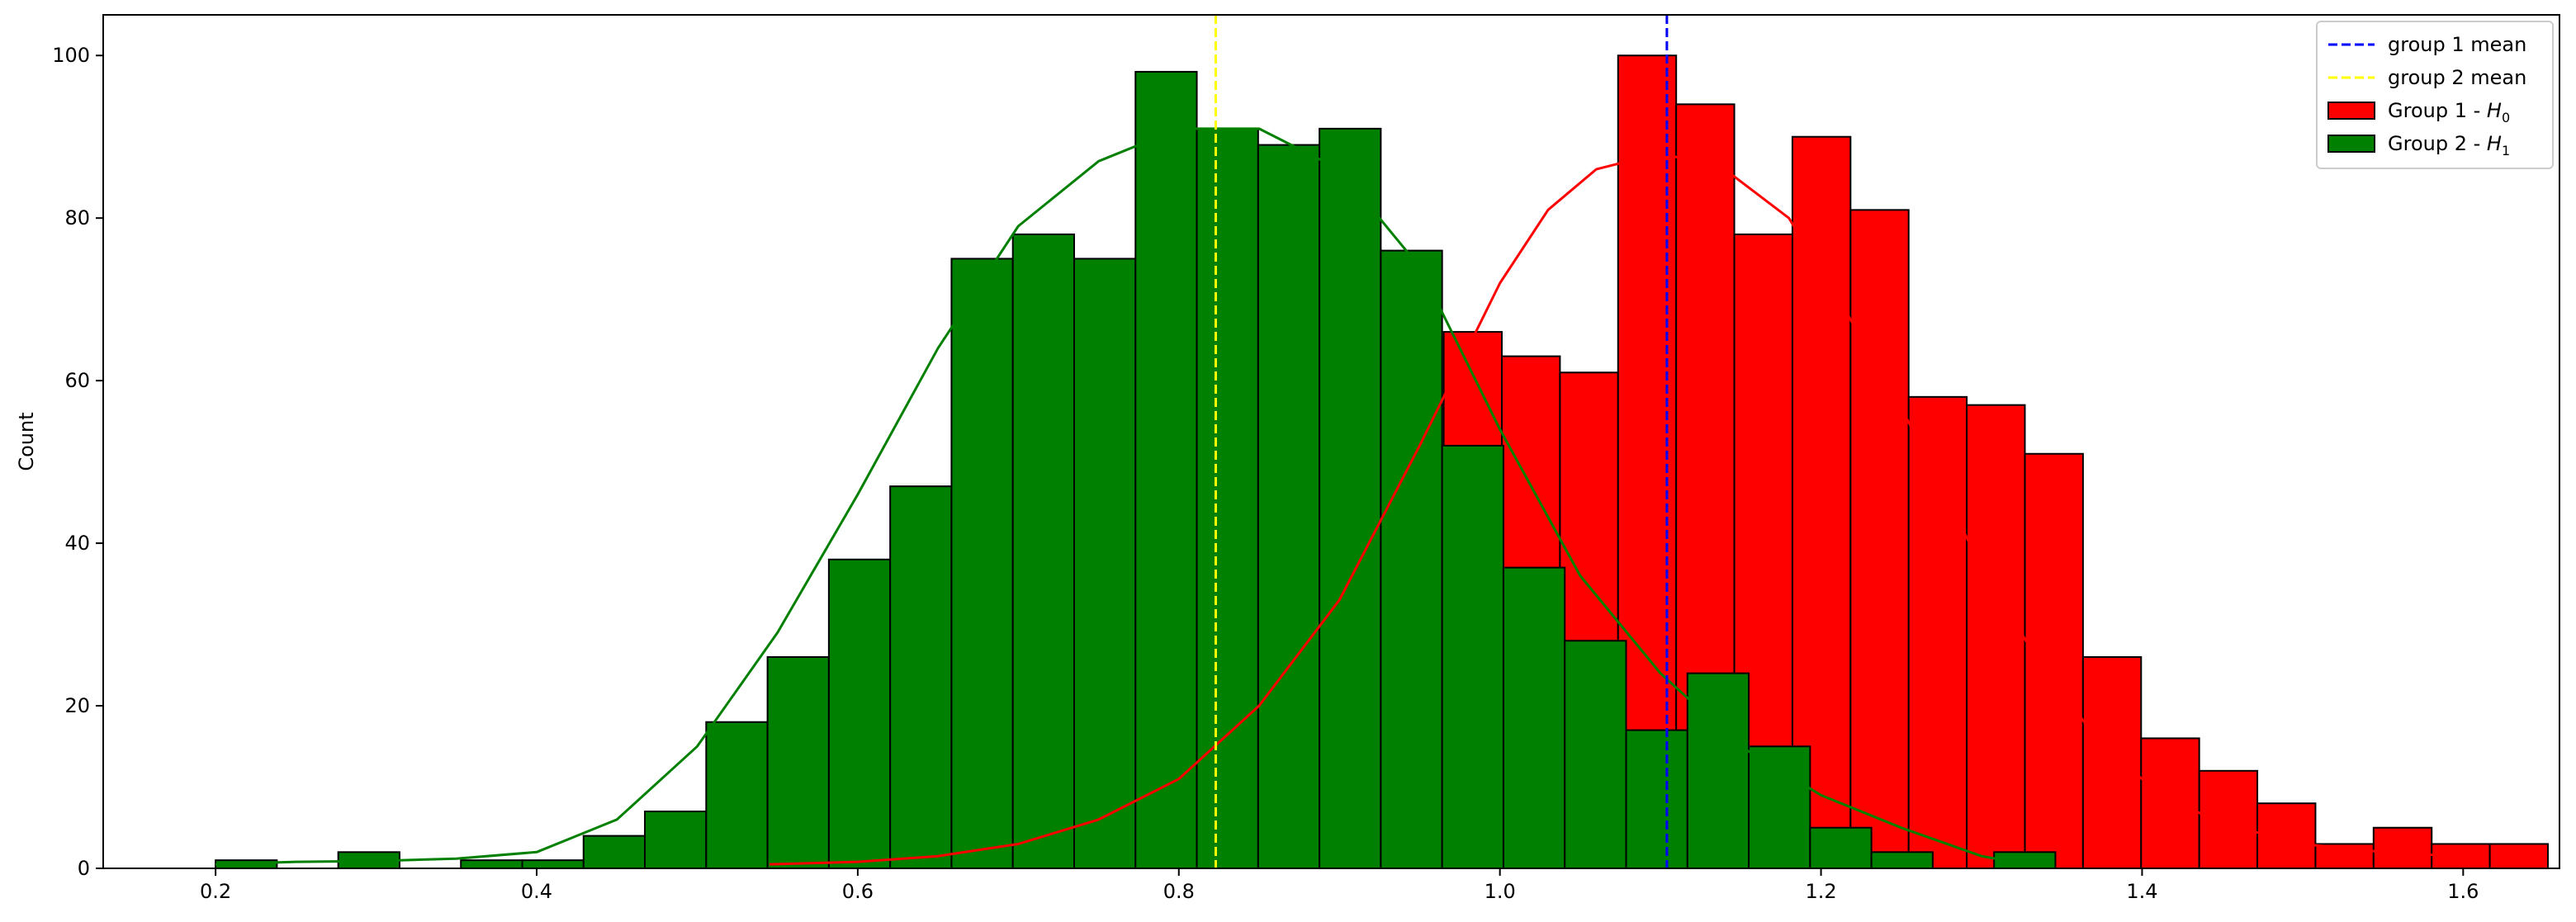 This screenshot has width=2576, height=922. I want to click on y-axis: 0 20 40 60 80 100, so click(77, 462).